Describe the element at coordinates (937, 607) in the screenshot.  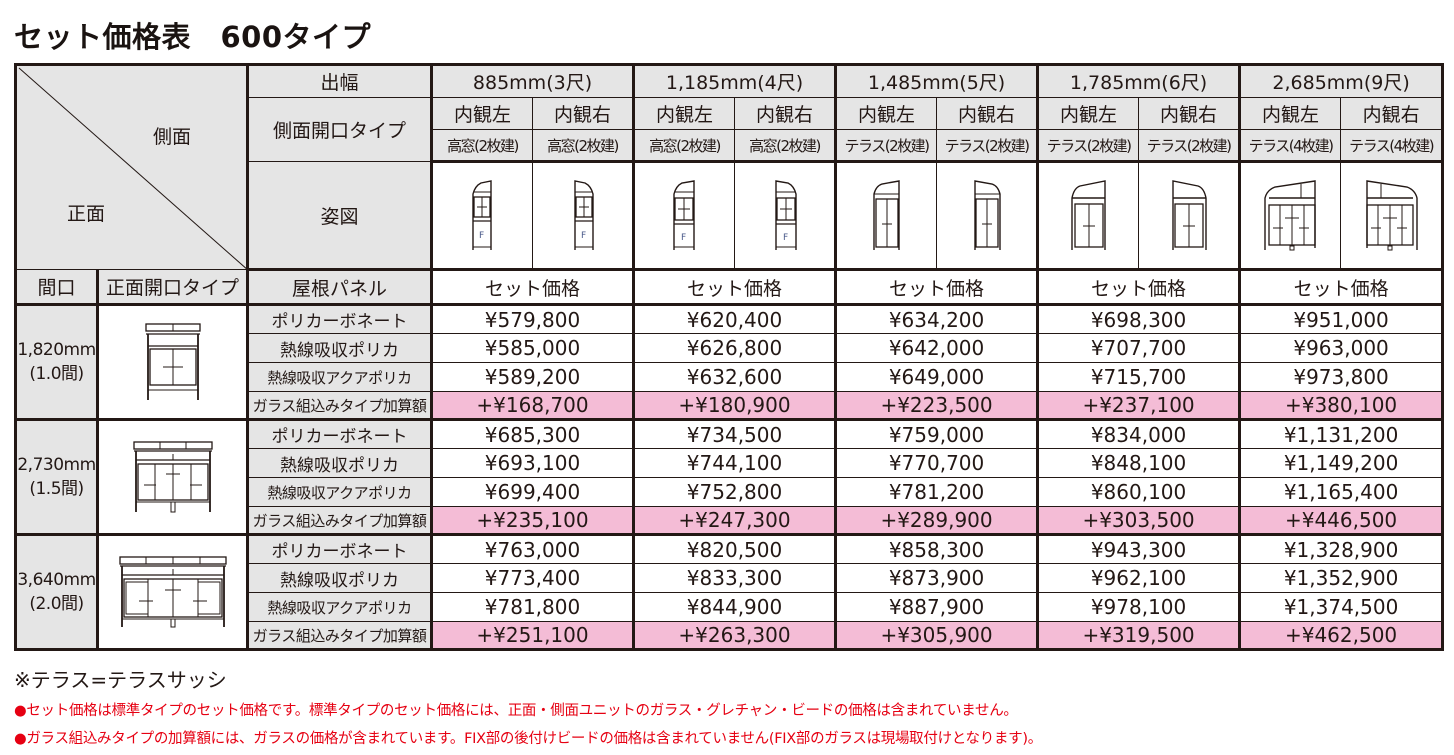
I see `price-cell: ¥887,900` at that location.